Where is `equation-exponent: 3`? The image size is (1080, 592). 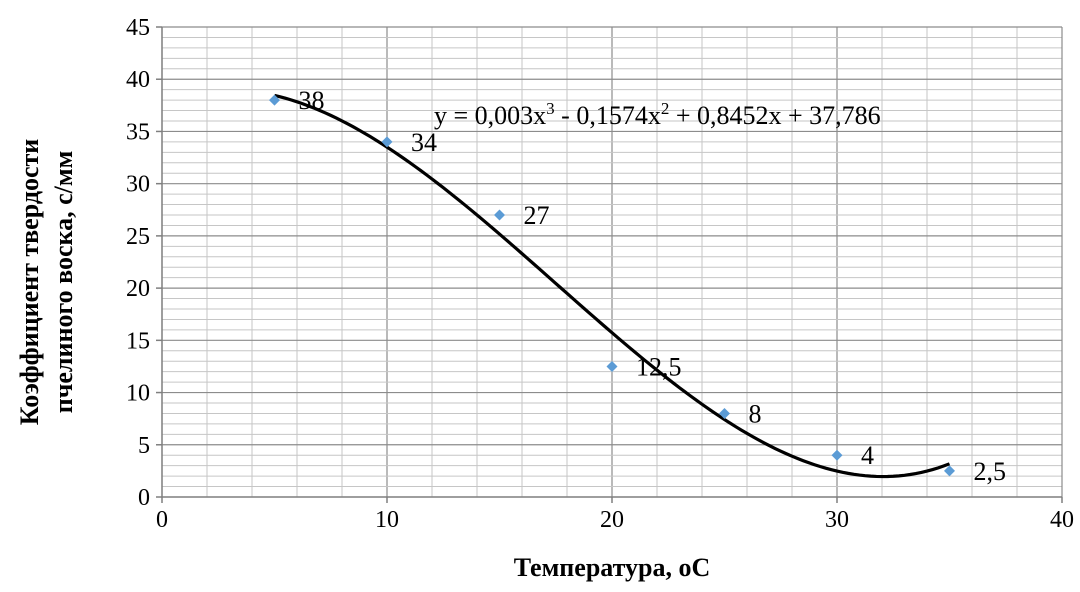 equation-exponent: 3 is located at coordinates (550, 108).